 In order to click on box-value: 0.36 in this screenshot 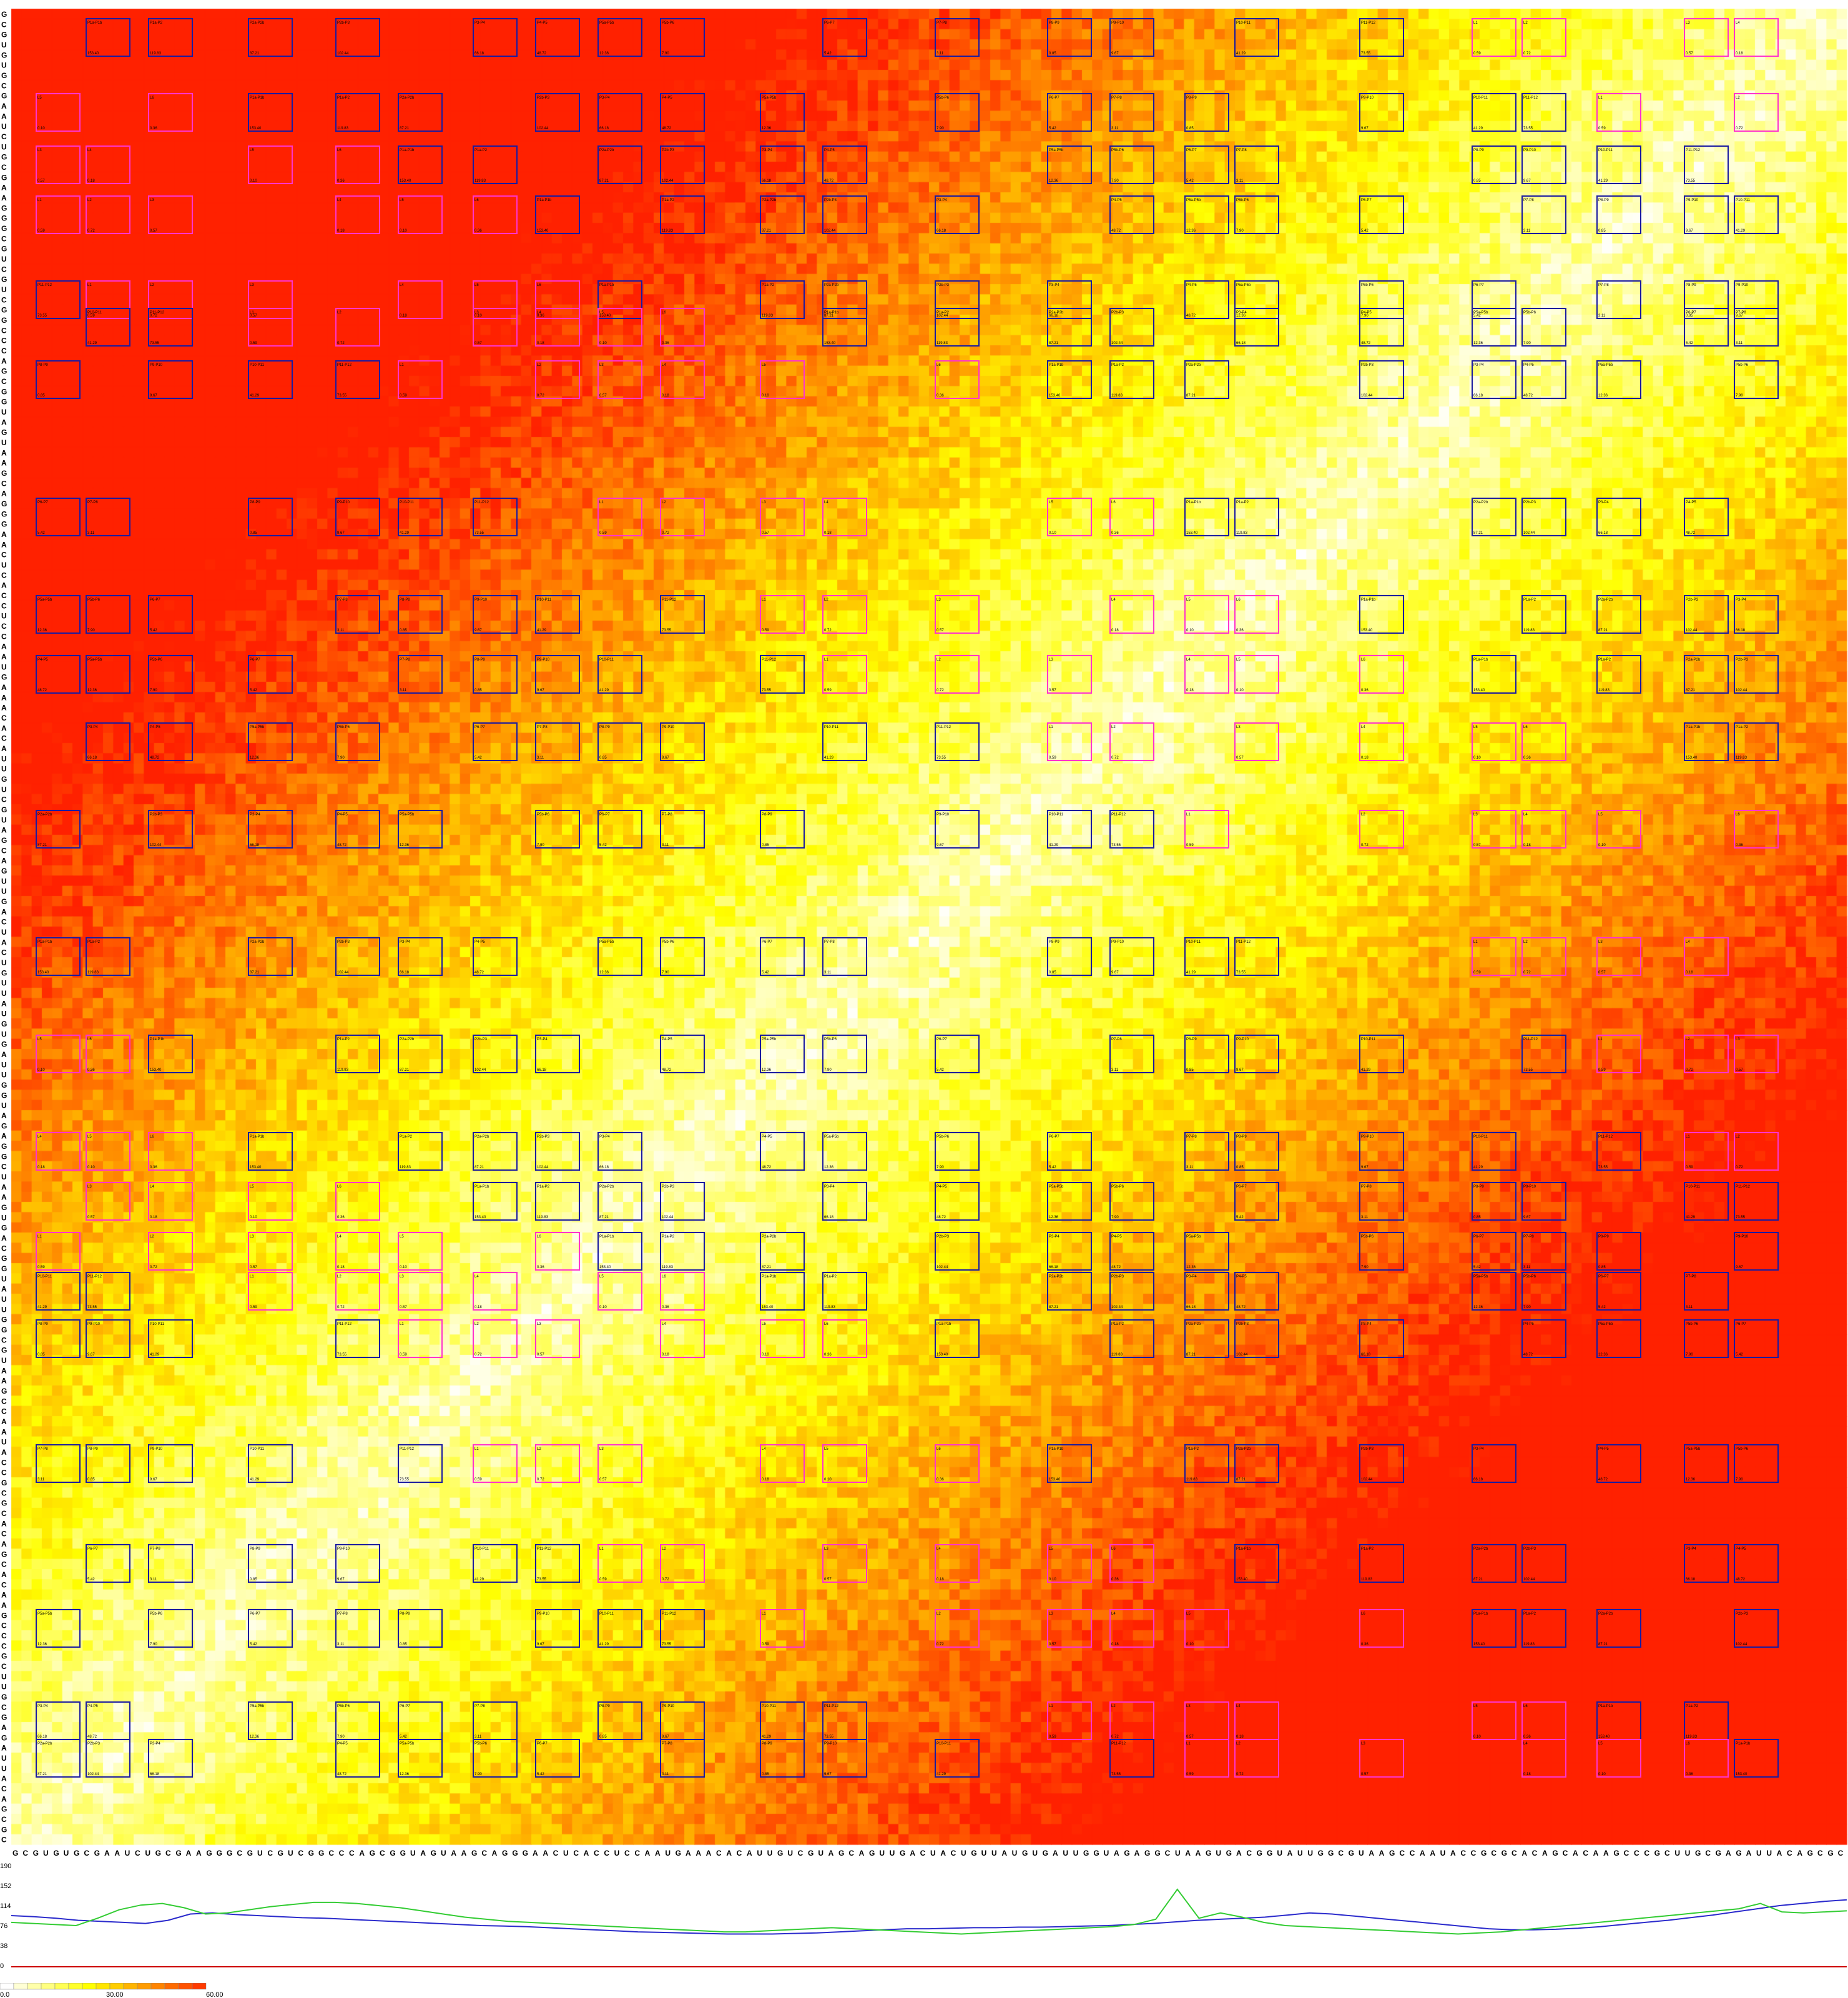, I will do `click(91, 1070)`.